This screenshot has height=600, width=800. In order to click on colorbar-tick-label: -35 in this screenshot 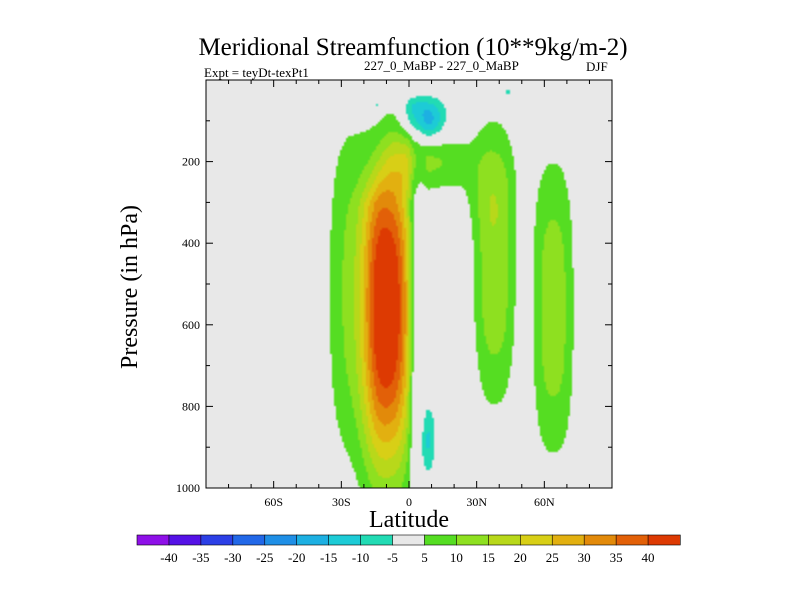, I will do `click(200, 557)`.